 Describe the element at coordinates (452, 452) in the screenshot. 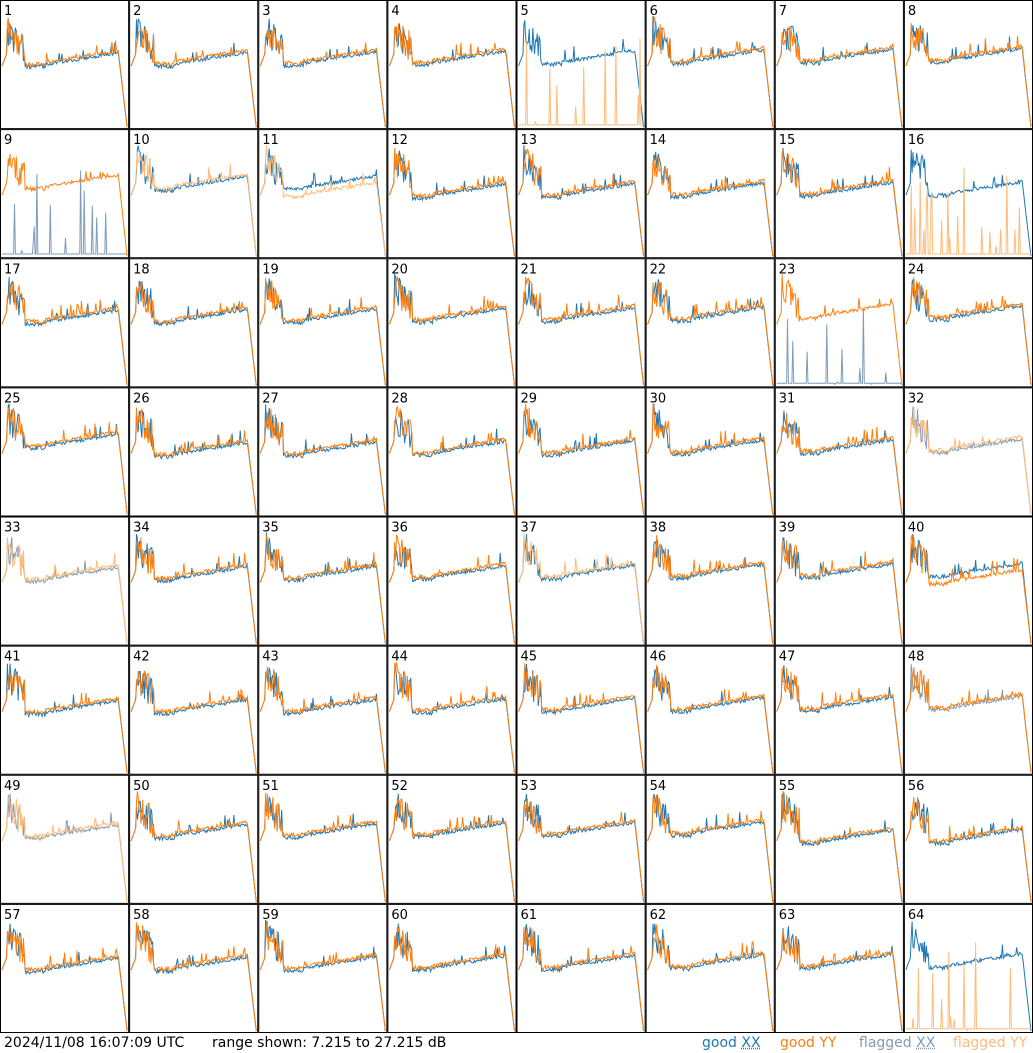

I see `panel-28: 28` at that location.